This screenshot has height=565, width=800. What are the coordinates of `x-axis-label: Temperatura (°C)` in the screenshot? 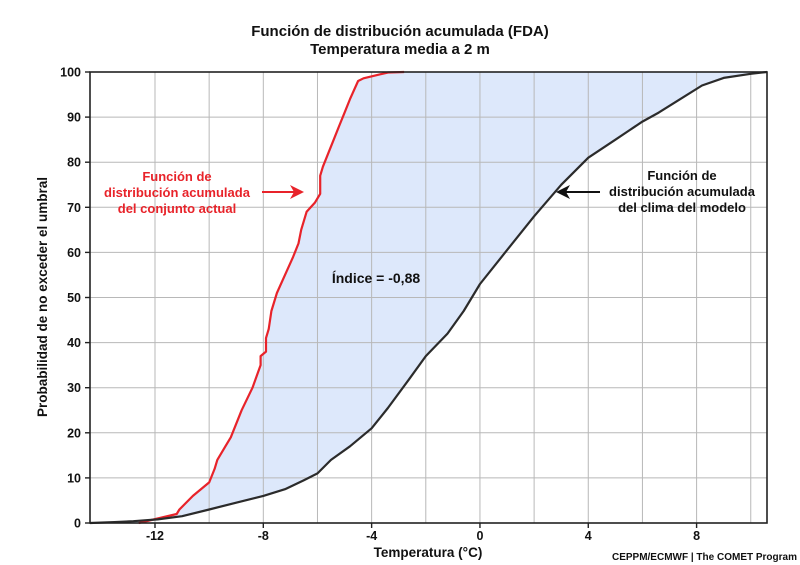 It's located at (428, 552).